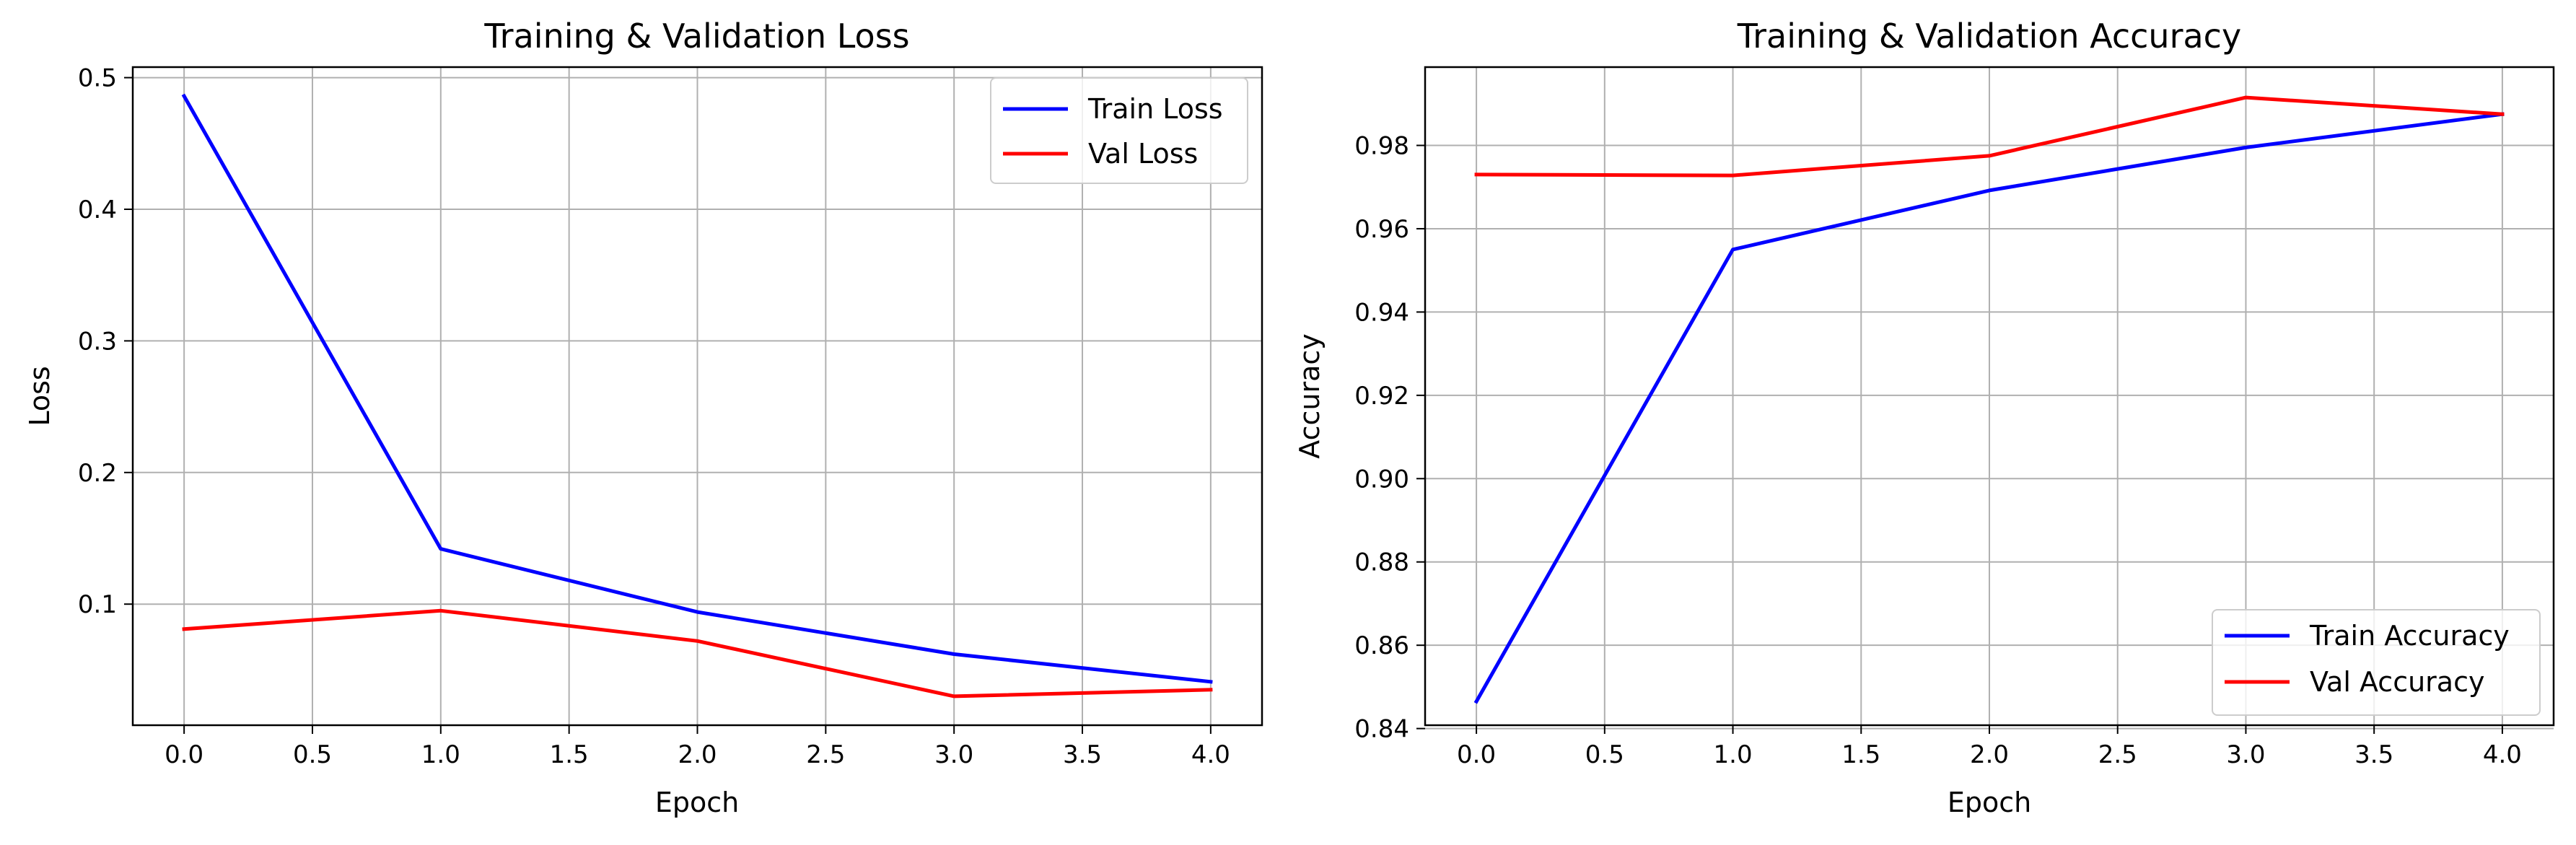 This screenshot has height=845, width=2576. Describe the element at coordinates (1210, 754) in the screenshot. I see `loss-chart-x-tick-label: 4.0` at that location.